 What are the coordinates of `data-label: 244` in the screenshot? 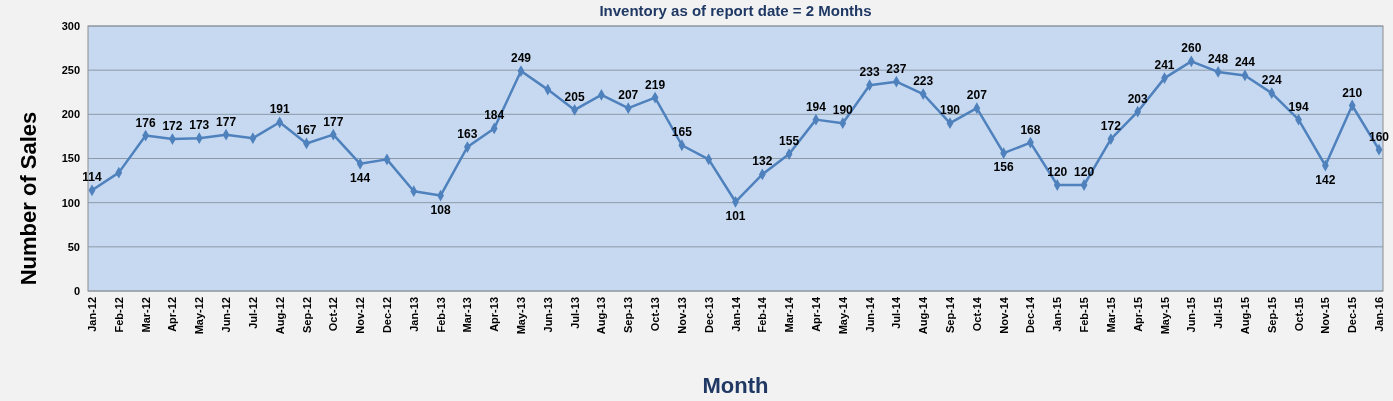 It's located at (1245, 62).